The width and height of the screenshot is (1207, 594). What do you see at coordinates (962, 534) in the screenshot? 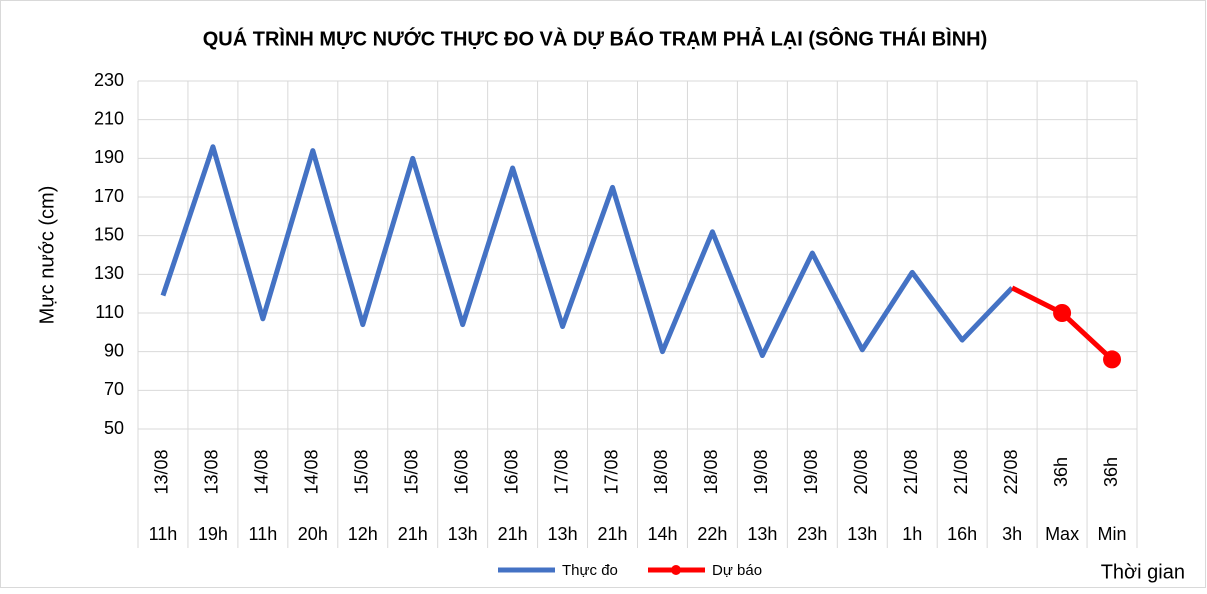
I see `x-tick-label: 16h` at bounding box center [962, 534].